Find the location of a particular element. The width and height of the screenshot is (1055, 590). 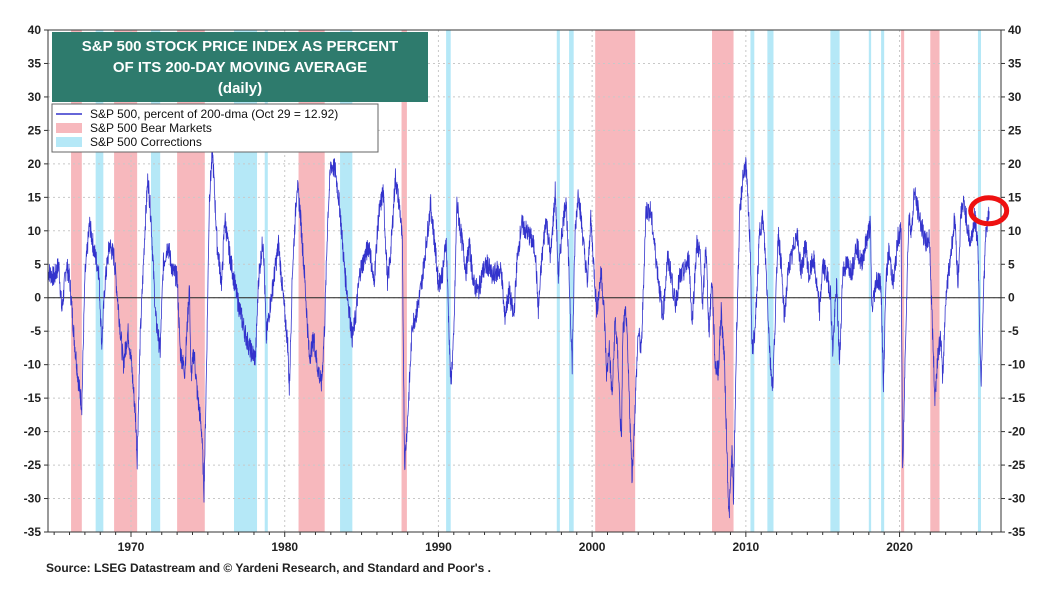

y-tick-right-2: 30 is located at coordinates (1015, 97).